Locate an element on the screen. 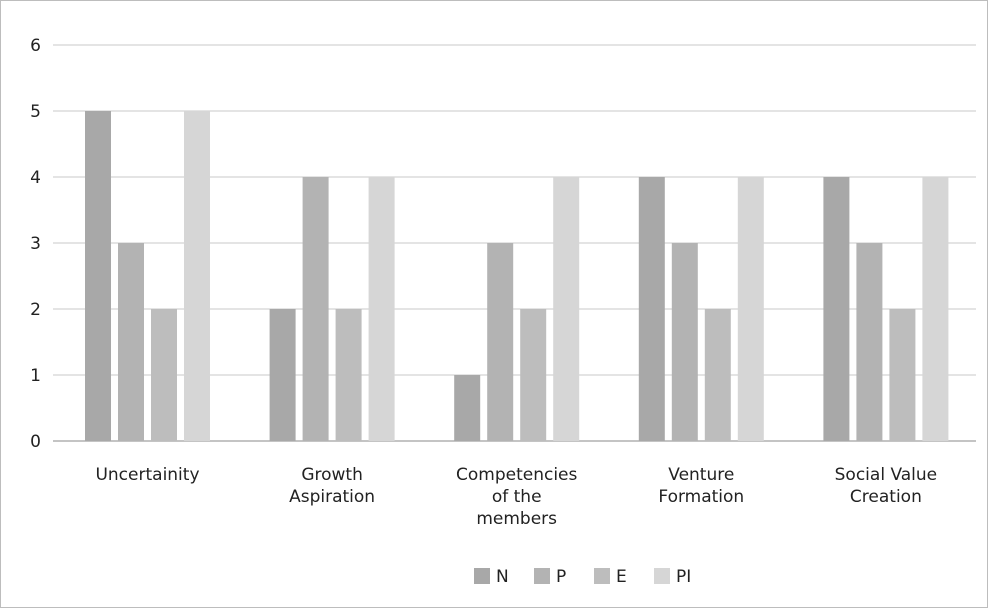  x-category-label: Uncertainity is located at coordinates (147, 475).